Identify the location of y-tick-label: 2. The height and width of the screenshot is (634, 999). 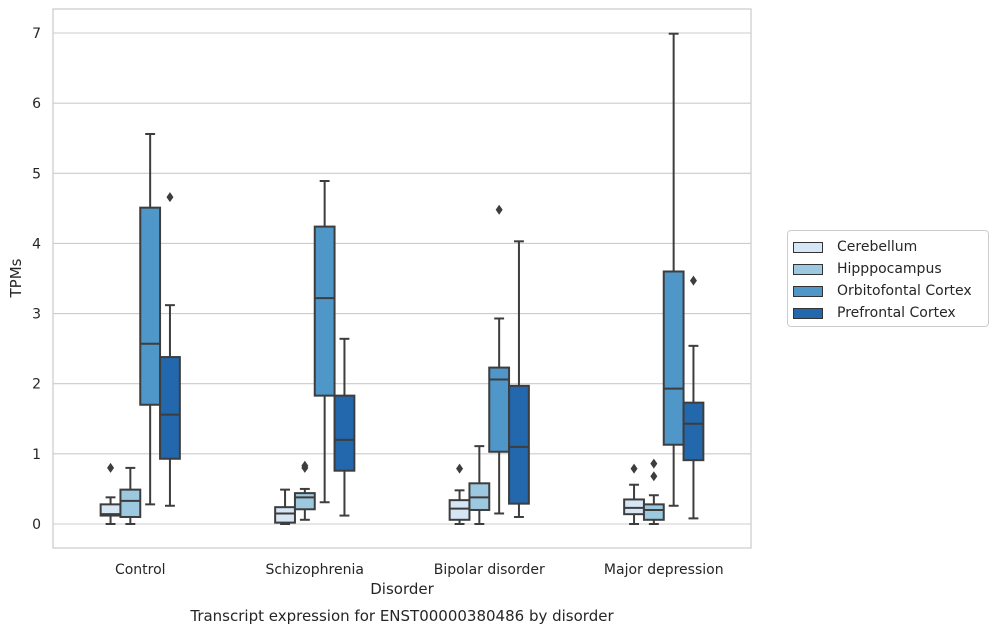
(36, 385).